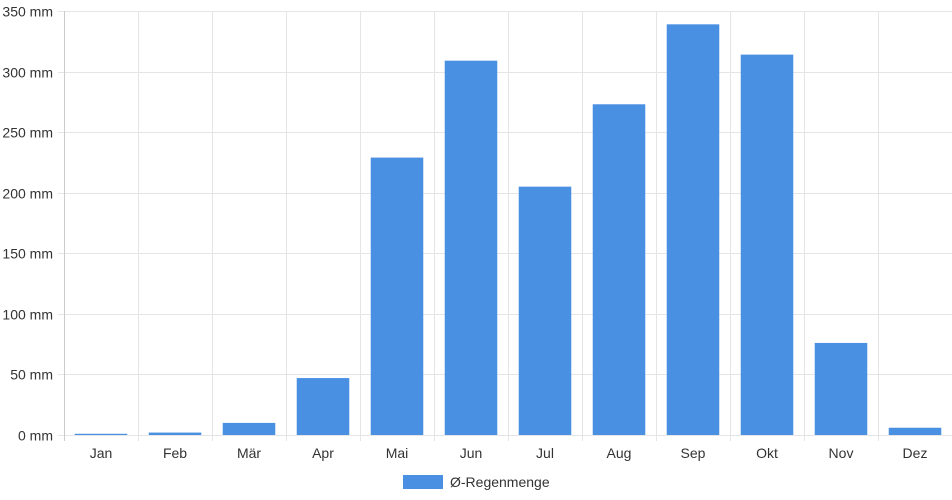 The image size is (952, 500). I want to click on y-tick-label: 0 mm, so click(35, 436).